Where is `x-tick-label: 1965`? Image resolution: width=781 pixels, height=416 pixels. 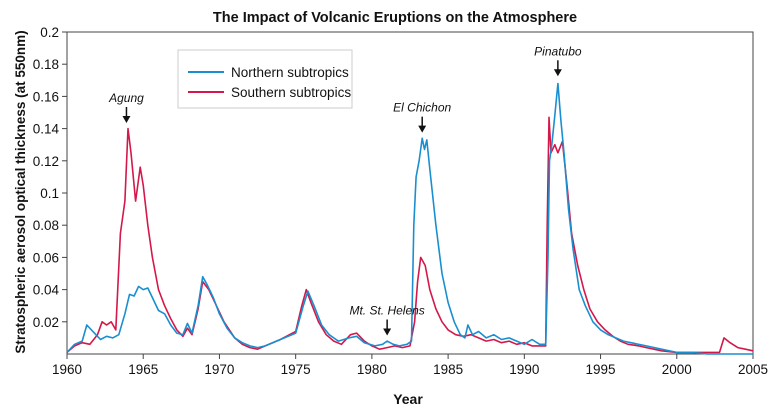 x-tick-label: 1965 is located at coordinates (143, 369).